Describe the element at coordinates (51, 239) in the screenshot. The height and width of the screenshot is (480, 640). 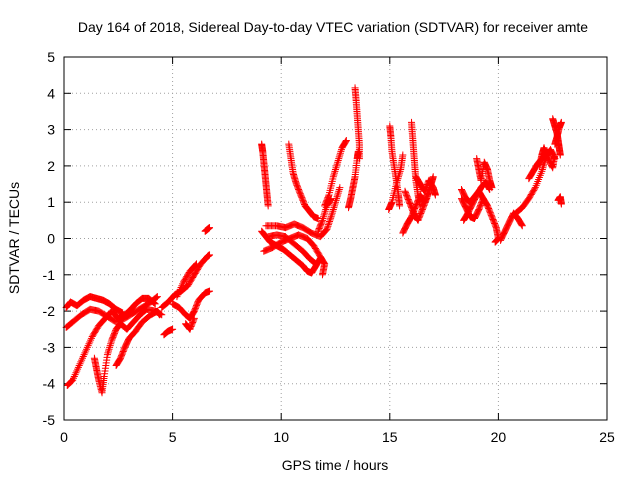
I see `y-tick-label: 0` at that location.